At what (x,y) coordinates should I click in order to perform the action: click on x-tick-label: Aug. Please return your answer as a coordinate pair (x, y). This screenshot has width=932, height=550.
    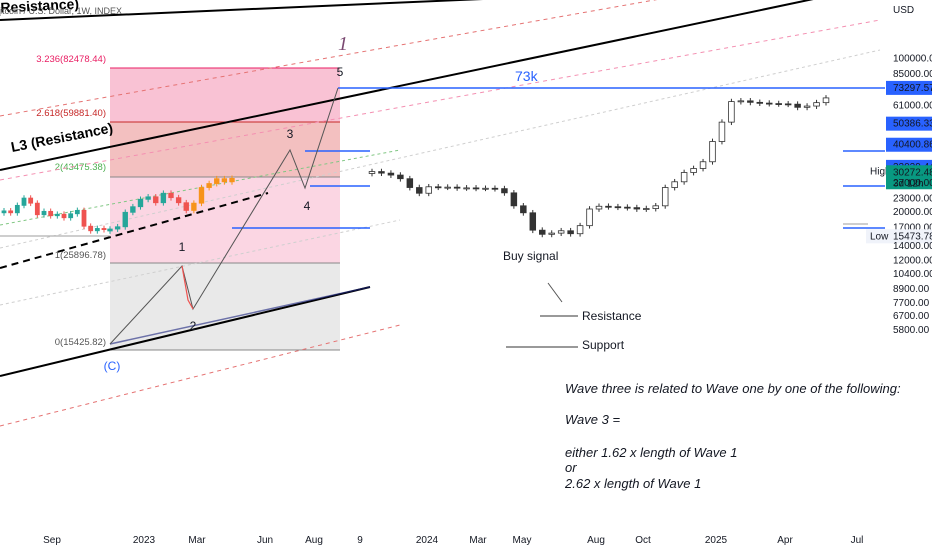
    Looking at the image, I should click on (314, 540).